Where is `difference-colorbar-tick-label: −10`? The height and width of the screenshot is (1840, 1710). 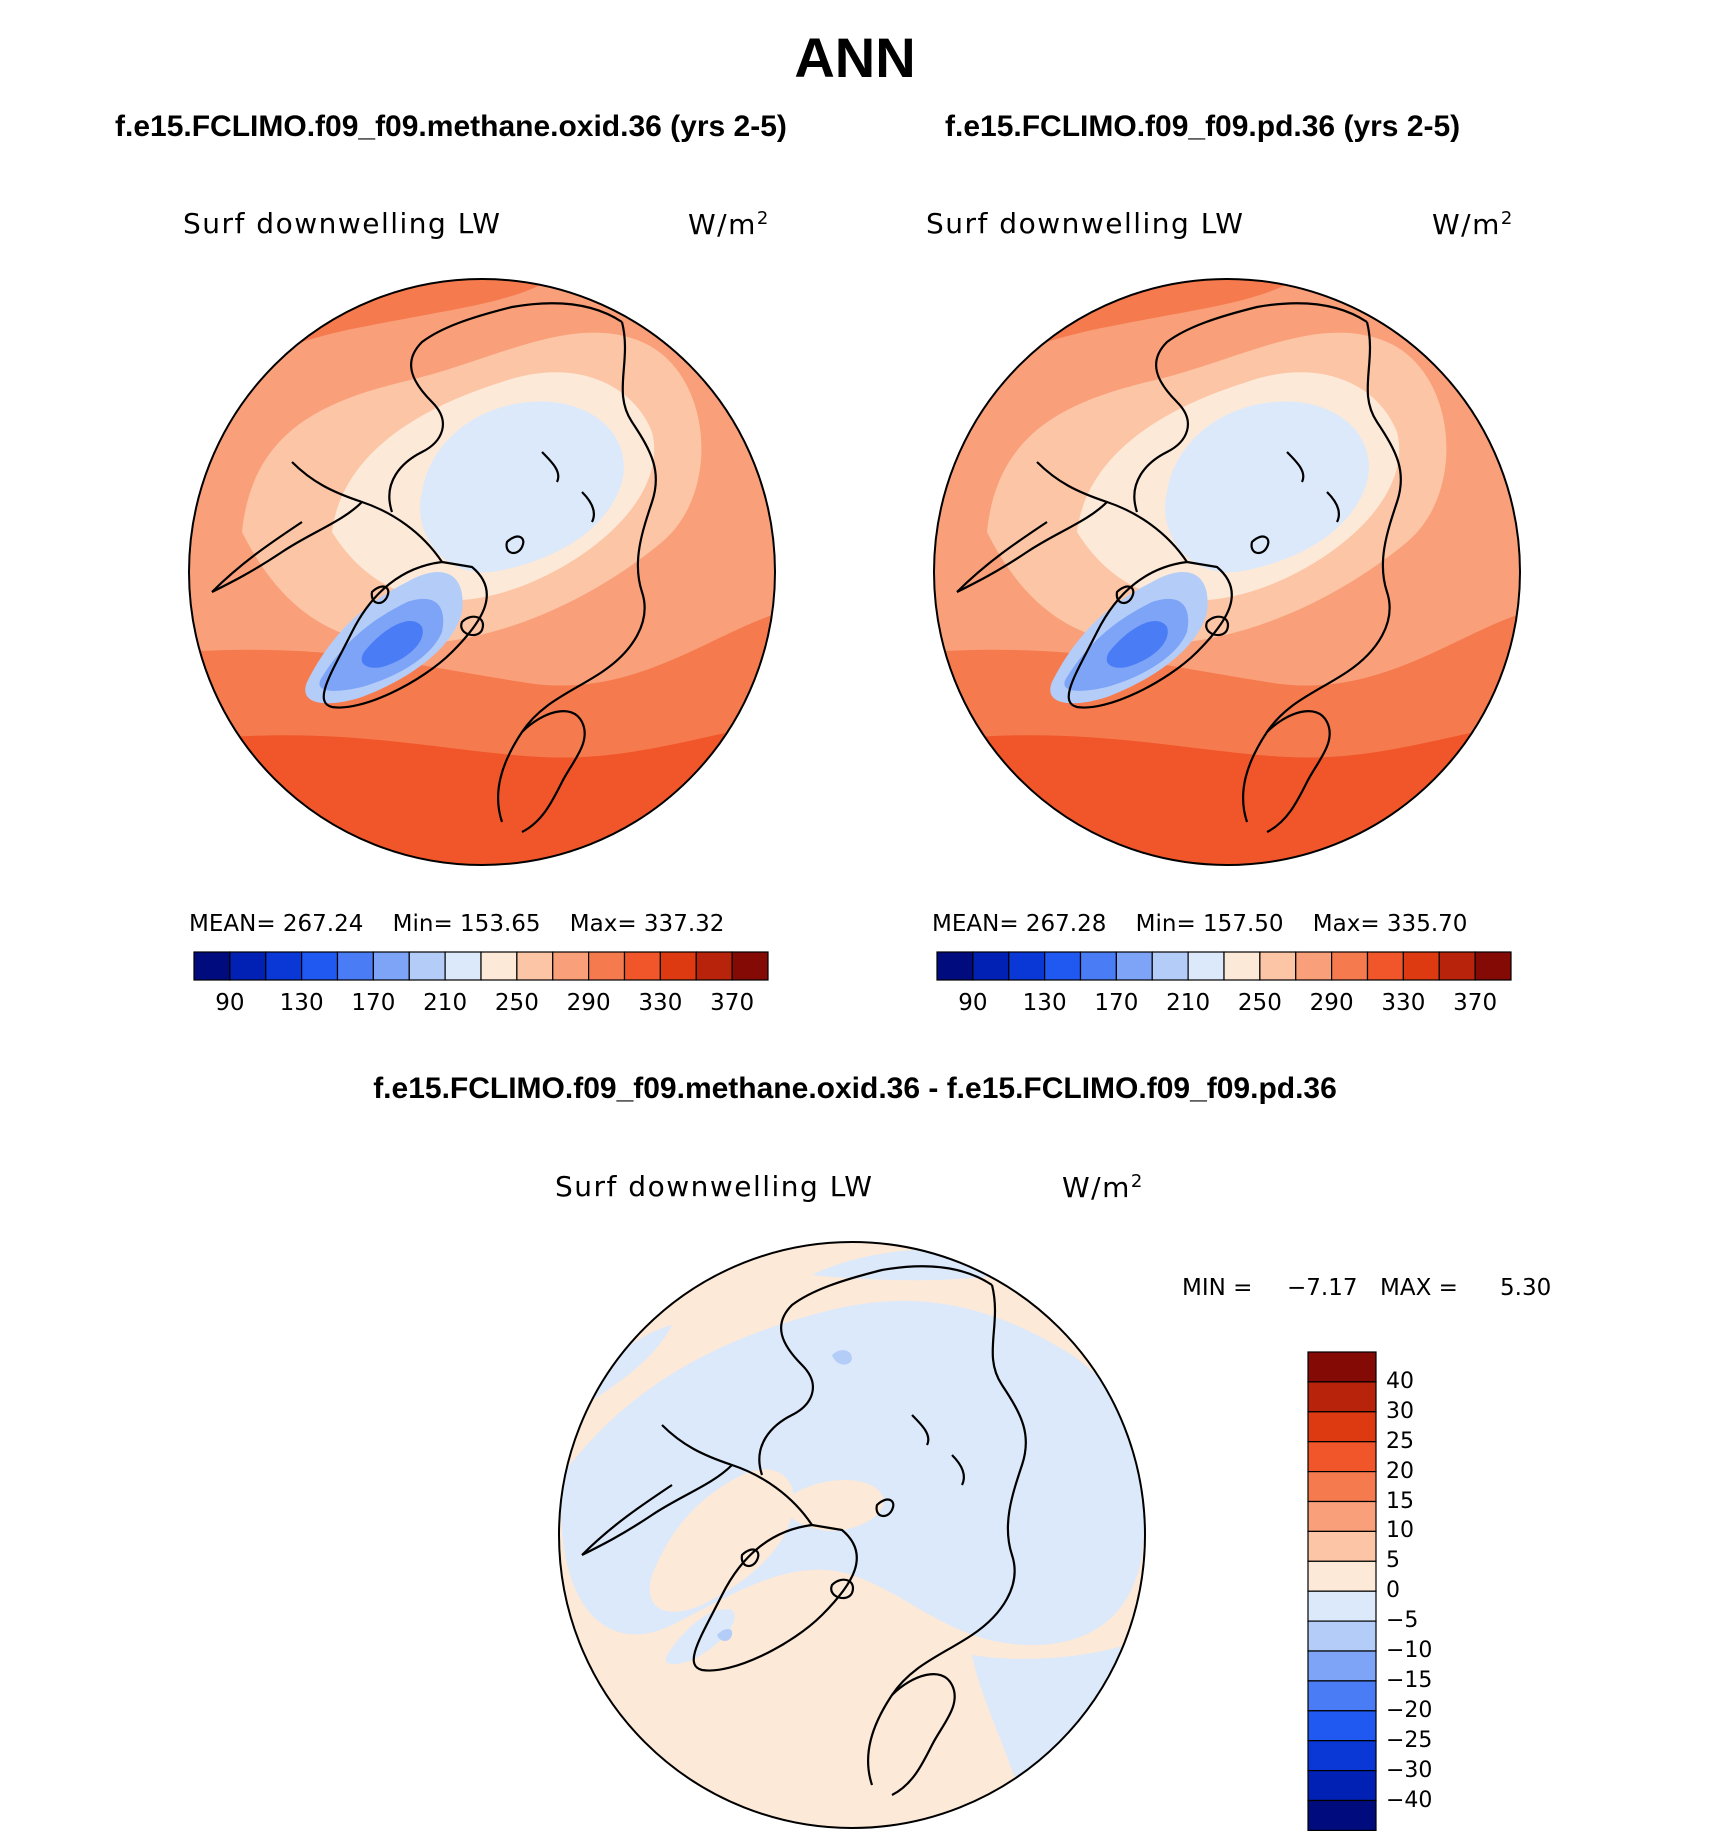 difference-colorbar-tick-label: −10 is located at coordinates (1409, 1650).